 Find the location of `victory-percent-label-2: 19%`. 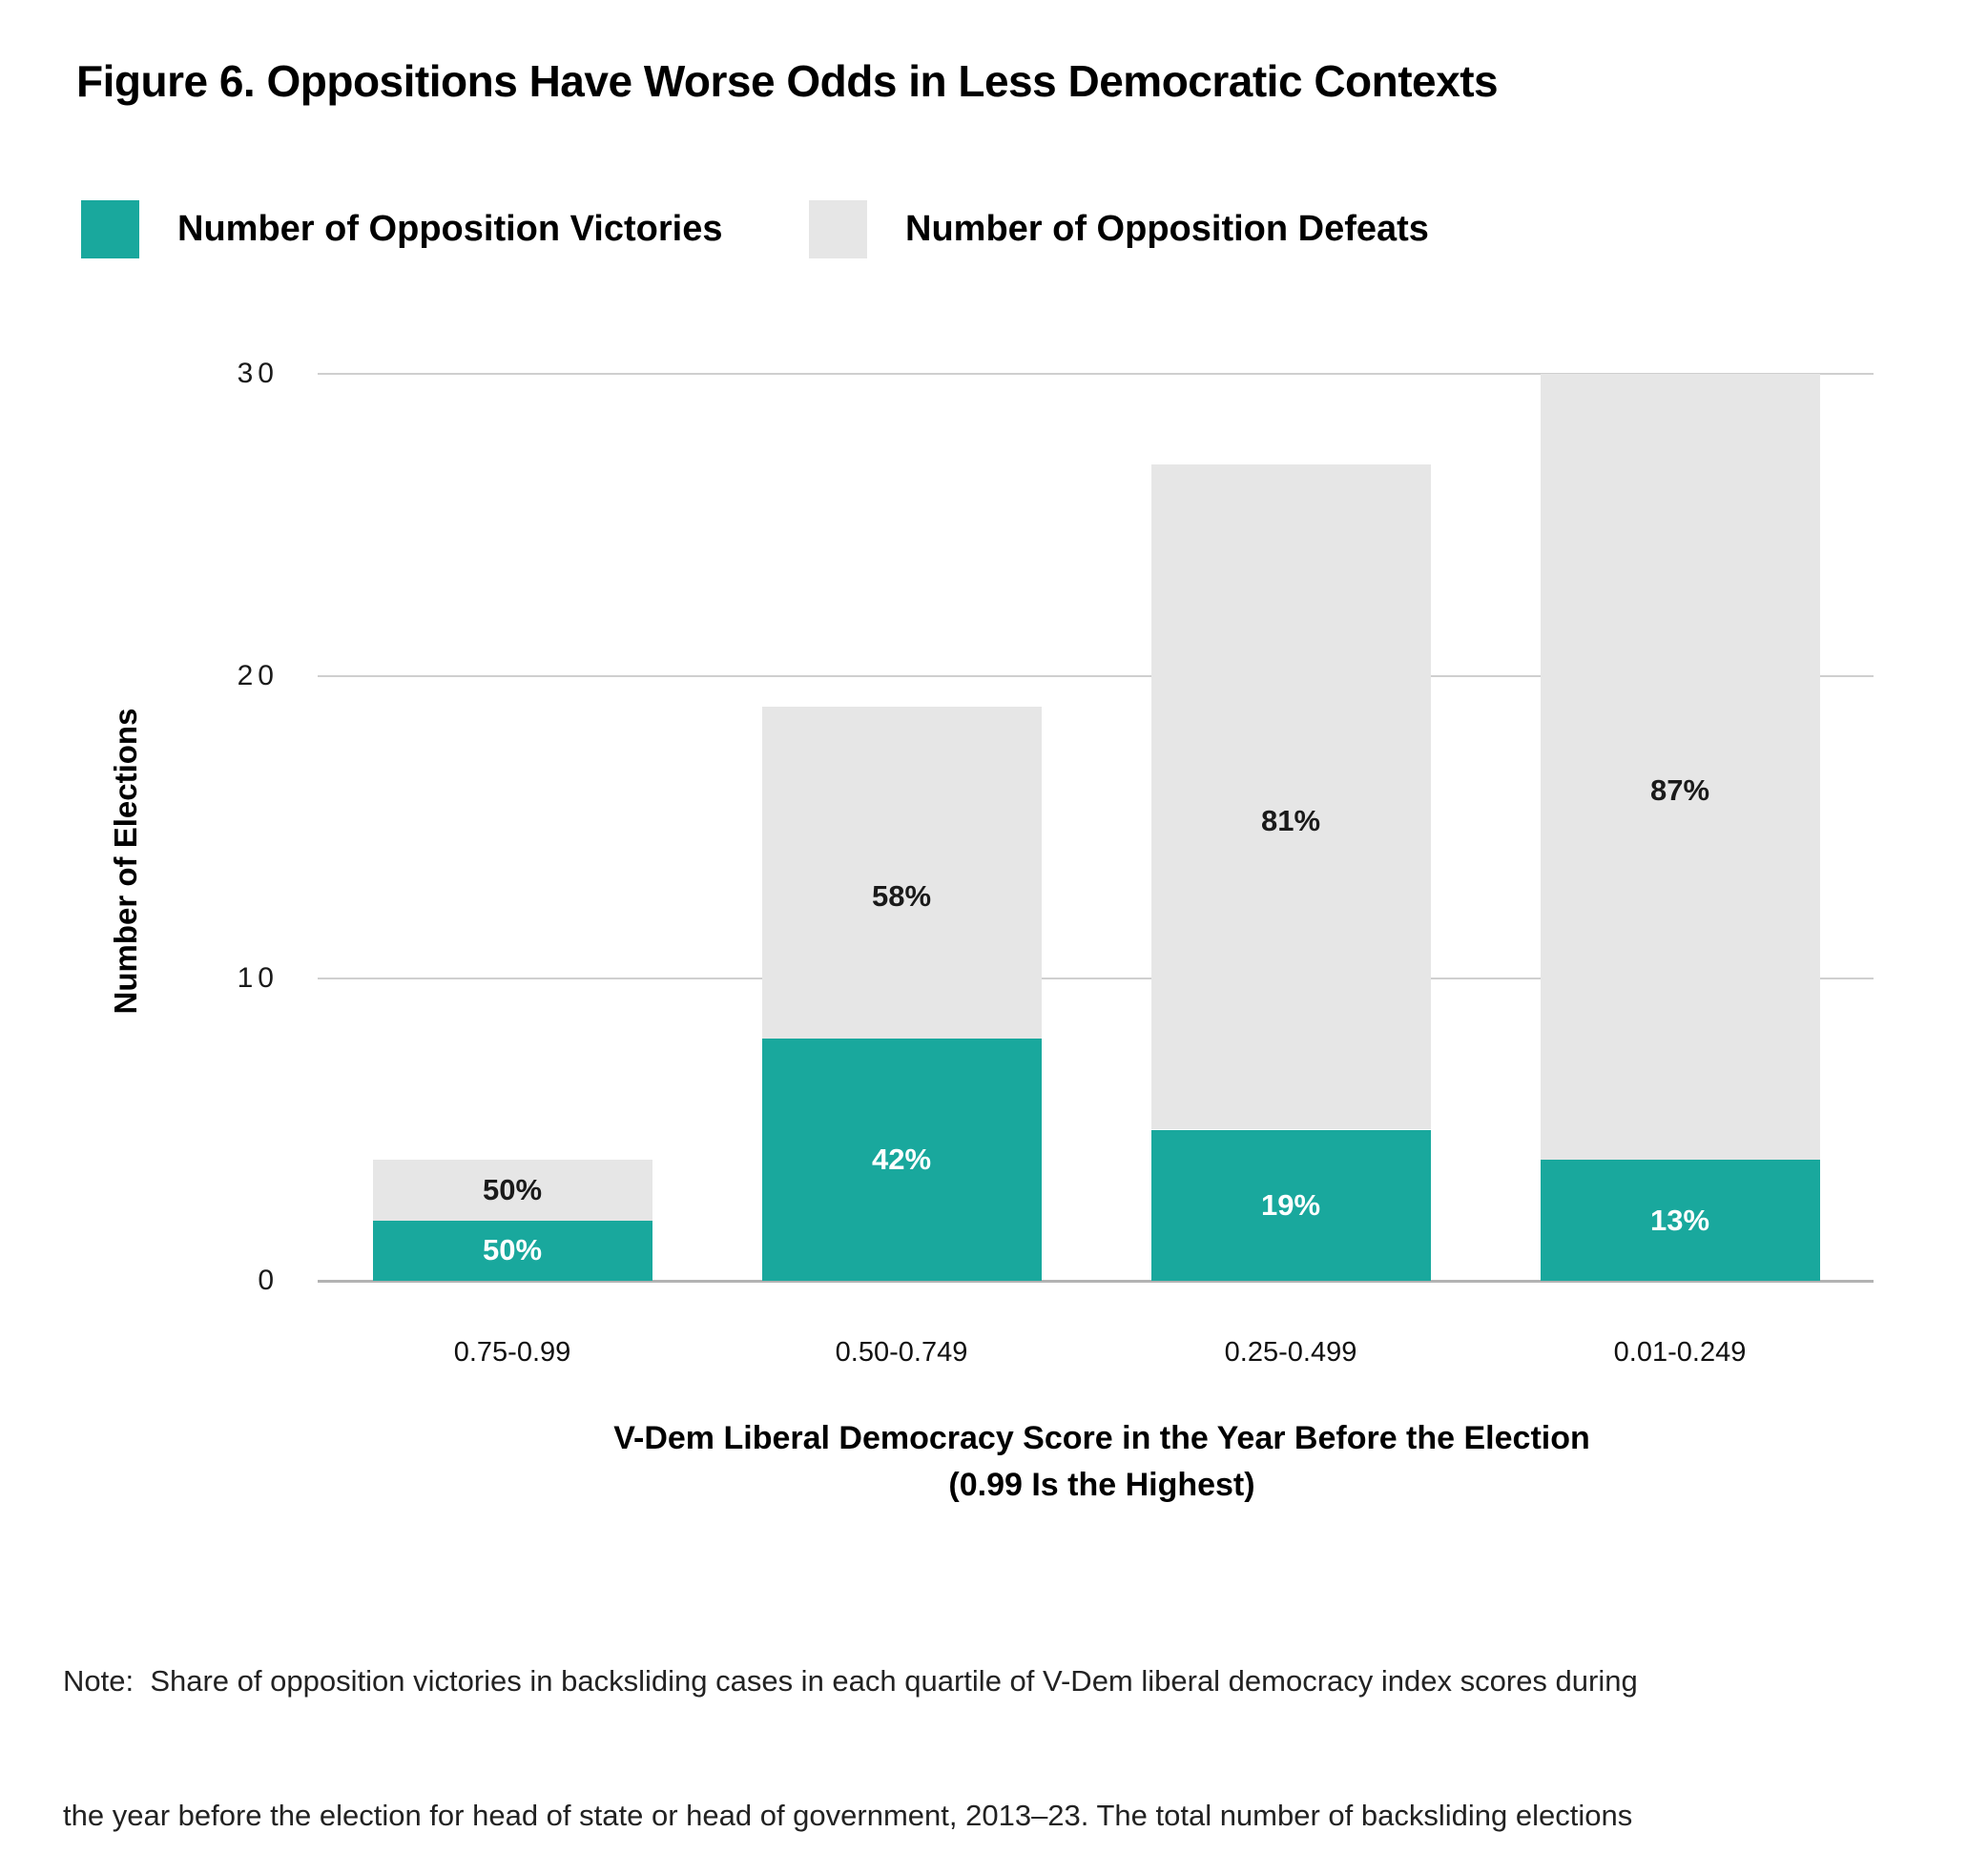

victory-percent-label-2: 19% is located at coordinates (1291, 1204).